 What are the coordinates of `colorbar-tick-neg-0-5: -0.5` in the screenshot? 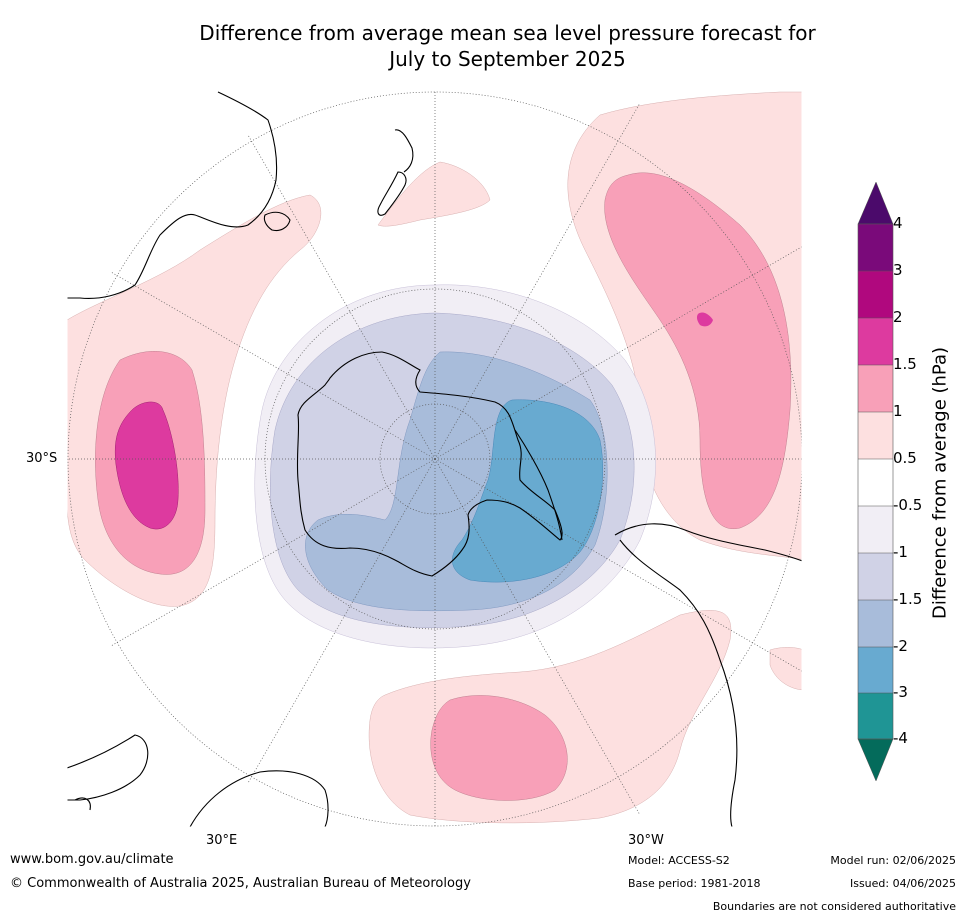 It's located at (908, 505).